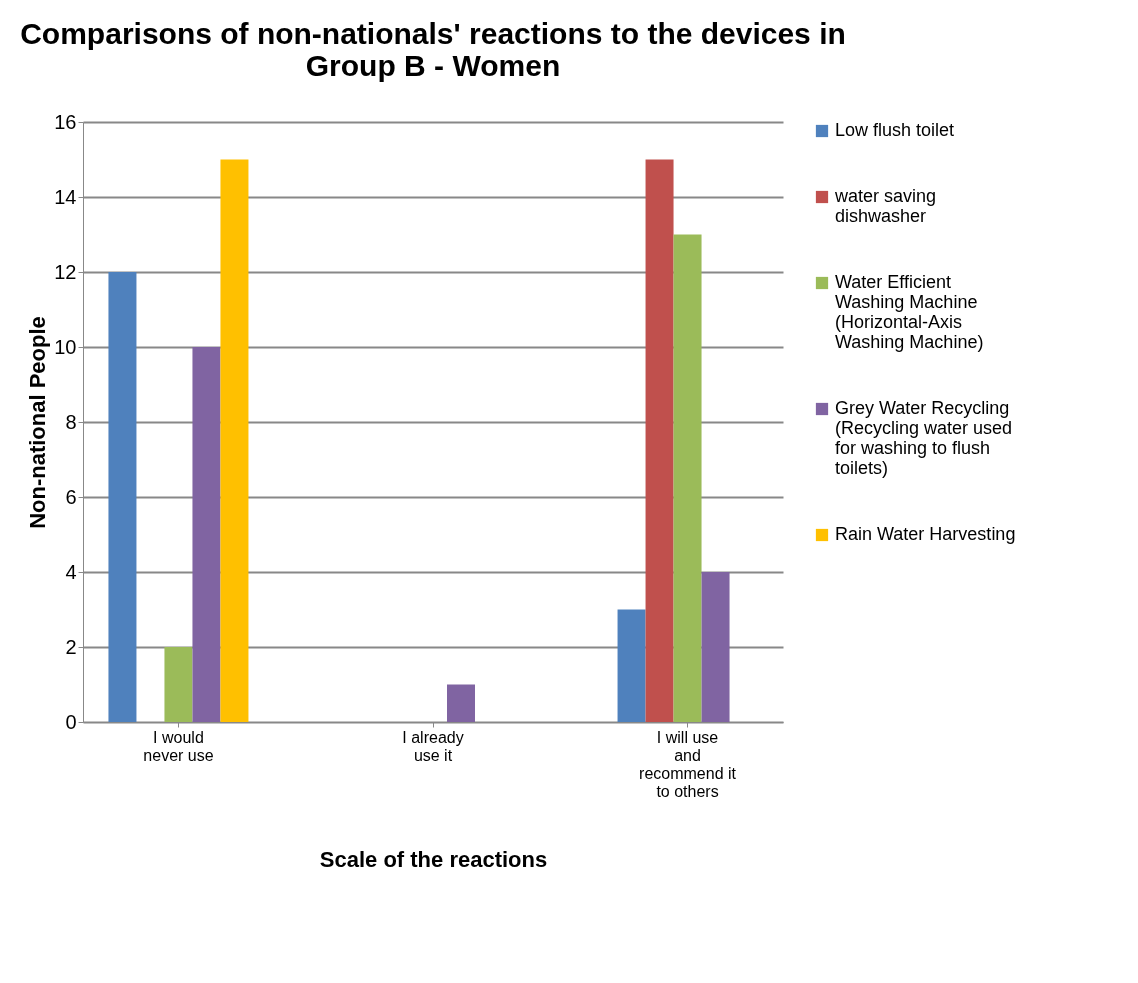 The image size is (1138, 983). Describe the element at coordinates (38, 422) in the screenshot. I see `y-axis-title: Non-national People` at that location.